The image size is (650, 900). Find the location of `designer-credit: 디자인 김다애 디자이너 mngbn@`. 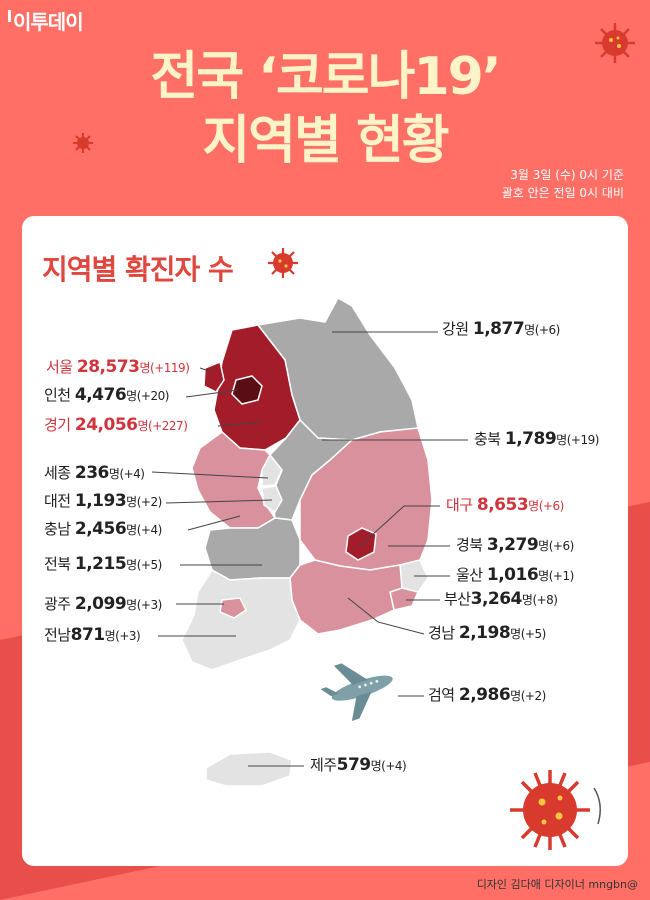

designer-credit: 디자인 김다애 디자이너 mngbn@ is located at coordinates (557, 884).